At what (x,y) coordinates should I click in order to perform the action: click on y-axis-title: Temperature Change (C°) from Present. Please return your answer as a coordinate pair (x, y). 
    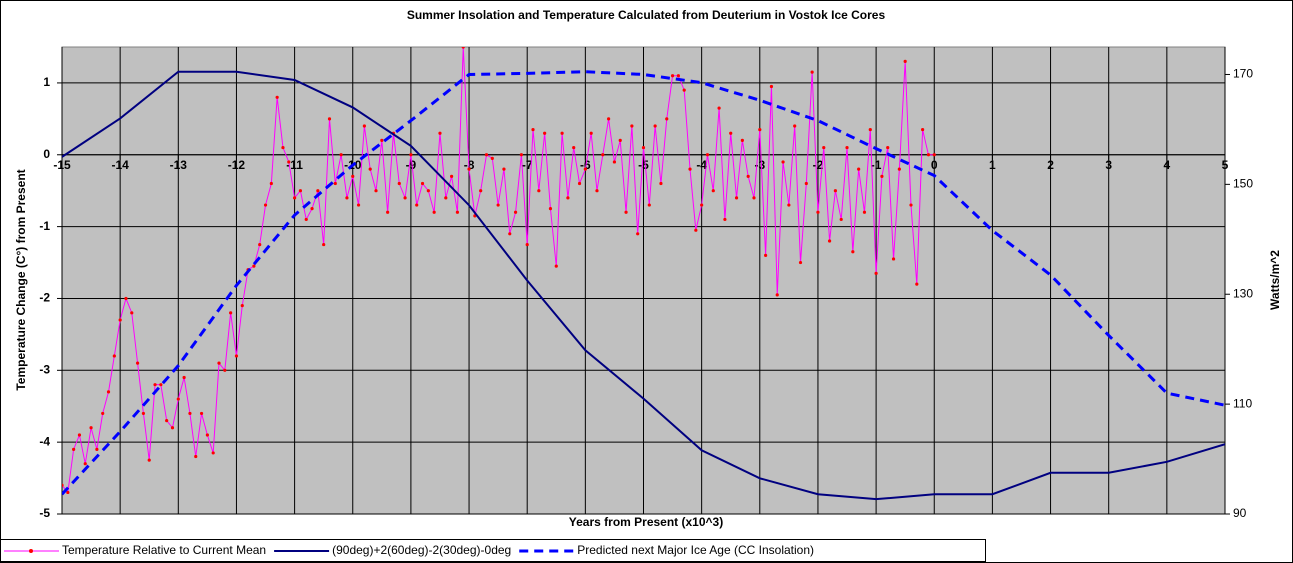
    Looking at the image, I should click on (21, 279).